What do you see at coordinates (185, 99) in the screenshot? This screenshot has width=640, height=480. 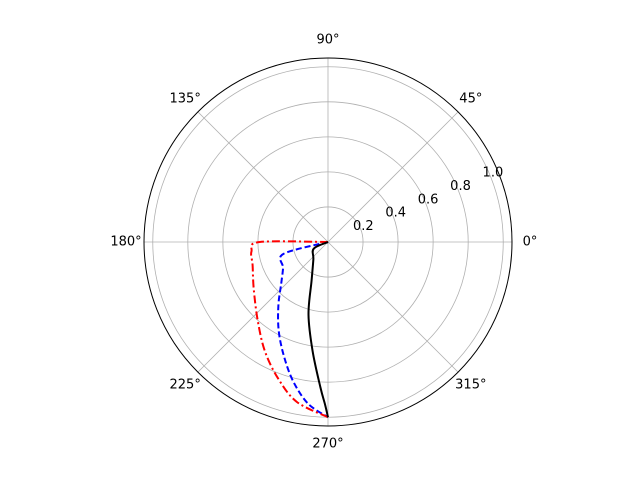 I see `theta-tick-label: 135°` at bounding box center [185, 99].